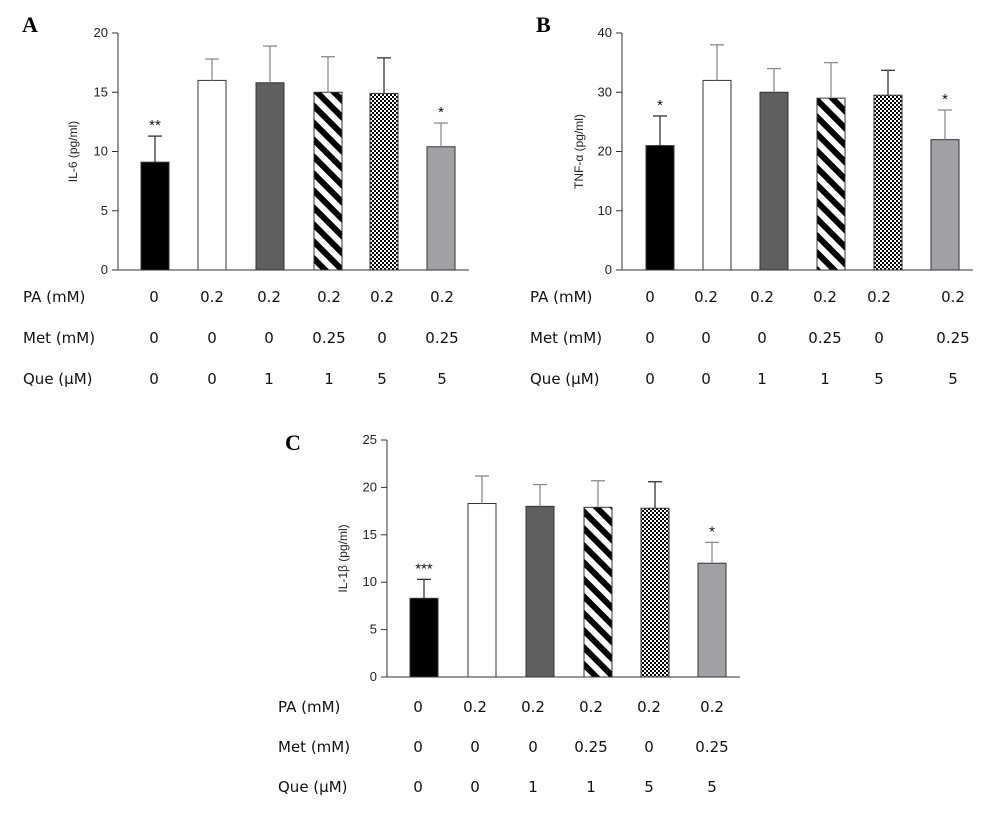 The height and width of the screenshot is (817, 1000). Describe the element at coordinates (155, 125) in the screenshot. I see `significance-marker: **` at that location.